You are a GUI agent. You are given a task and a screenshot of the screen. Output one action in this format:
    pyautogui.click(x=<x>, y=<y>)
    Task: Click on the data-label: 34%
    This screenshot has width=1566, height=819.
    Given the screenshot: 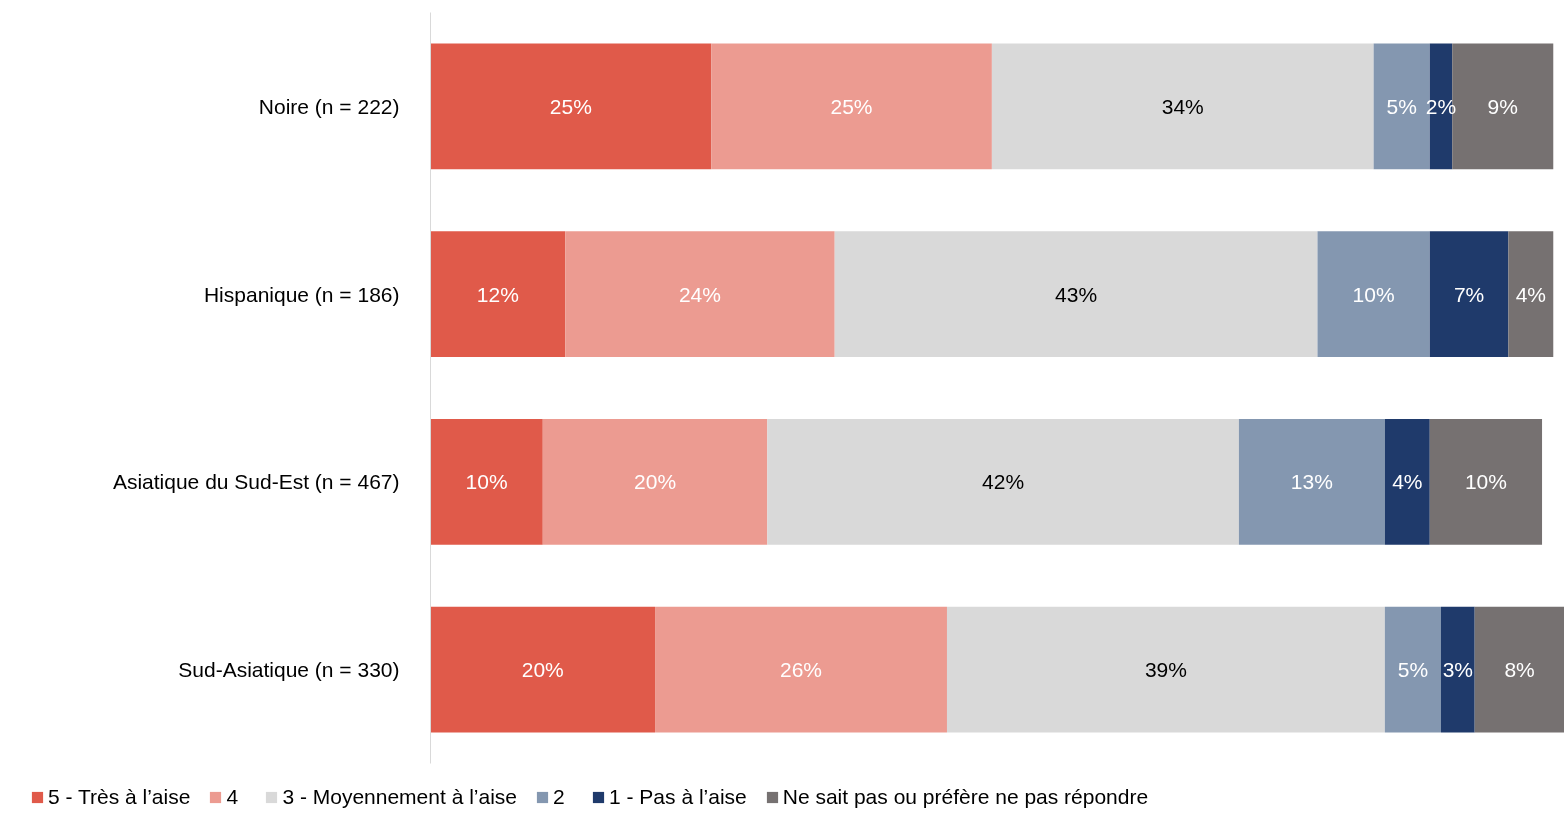 What is the action you would take?
    pyautogui.click(x=1182, y=106)
    